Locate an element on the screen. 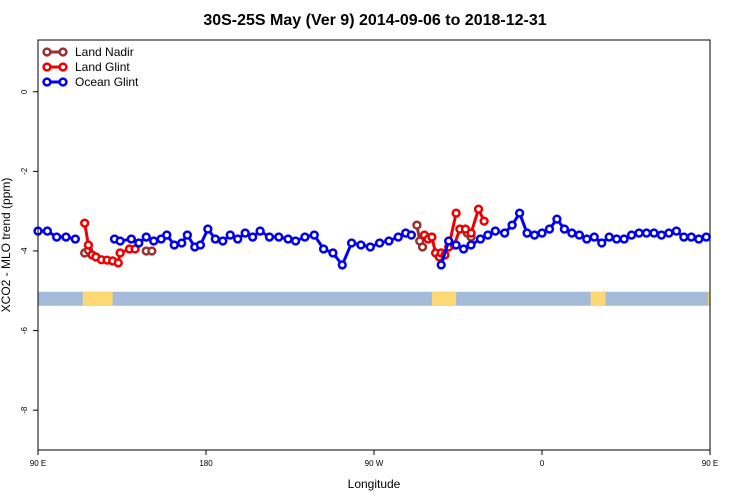 The width and height of the screenshot is (750, 500). x-axis: 90 E 180 90 W 0 90 E is located at coordinates (374, 459).